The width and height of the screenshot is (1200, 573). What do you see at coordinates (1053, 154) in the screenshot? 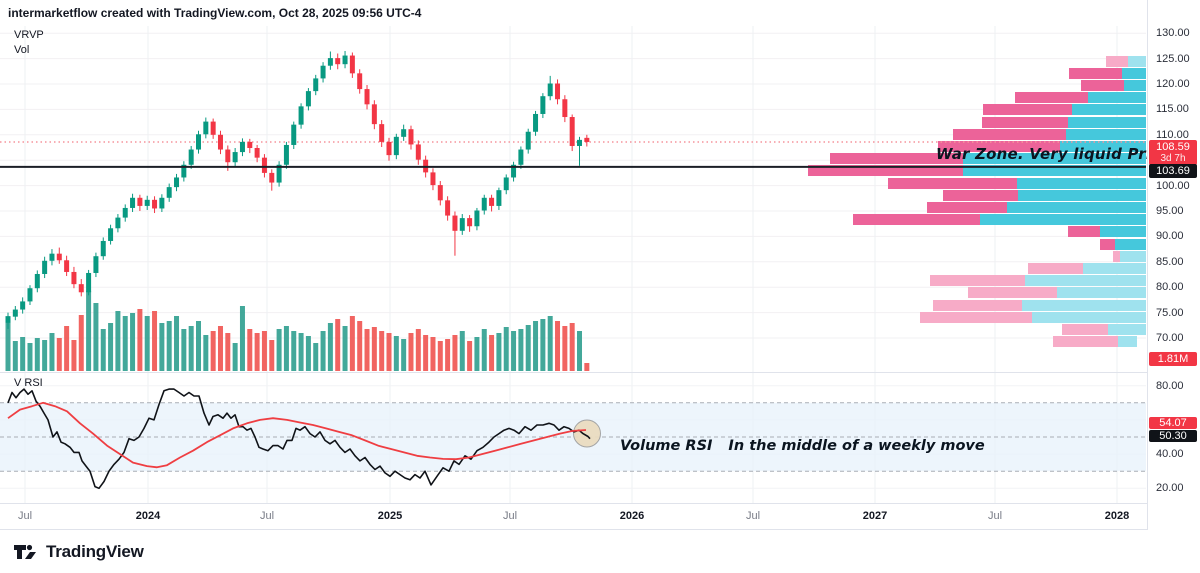
I see `annotation-war-zone: War Zone. Very liquid Price` at bounding box center [1053, 154].